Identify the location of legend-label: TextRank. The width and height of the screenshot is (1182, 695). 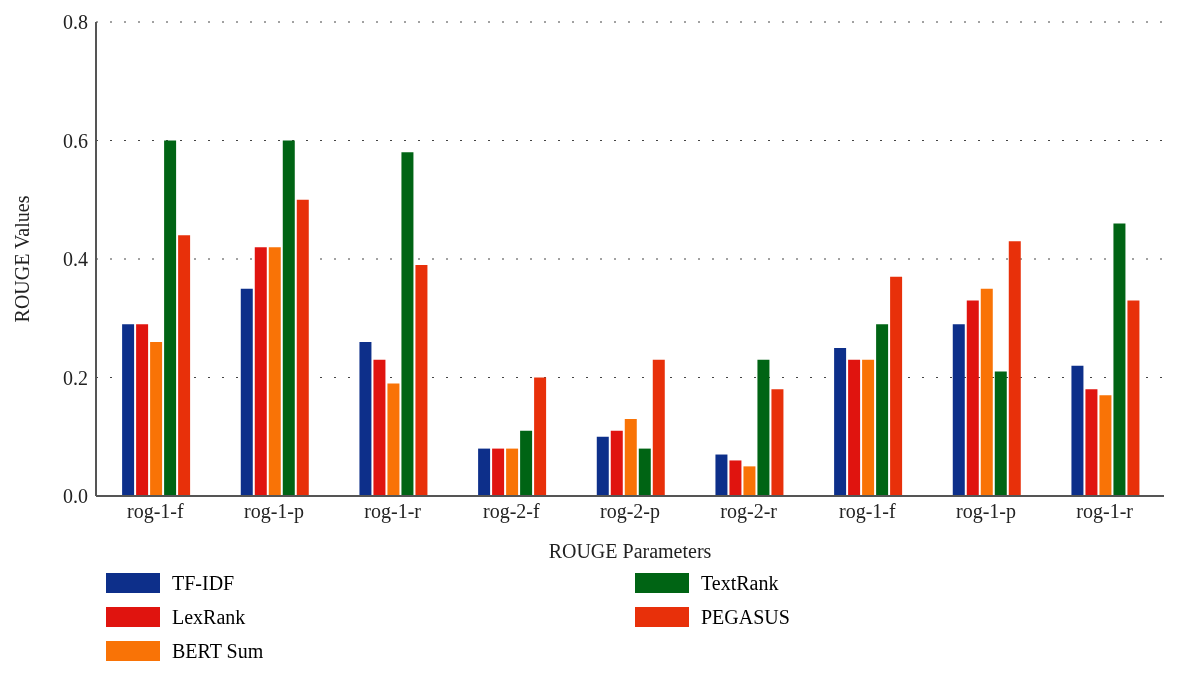
(740, 583).